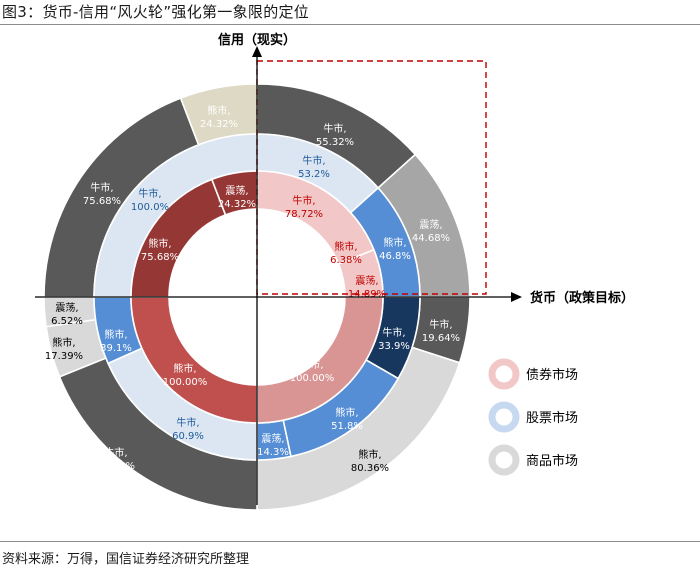  I want to click on label-stock-bull-d: 牛市, 100.0%, so click(150, 200).